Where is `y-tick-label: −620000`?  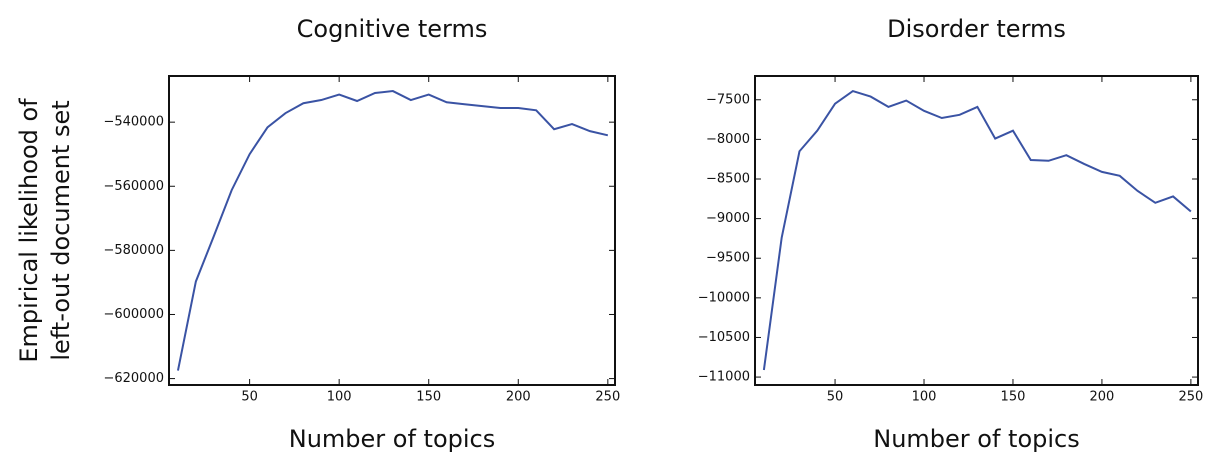
y-tick-label: −620000 is located at coordinates (133, 378).